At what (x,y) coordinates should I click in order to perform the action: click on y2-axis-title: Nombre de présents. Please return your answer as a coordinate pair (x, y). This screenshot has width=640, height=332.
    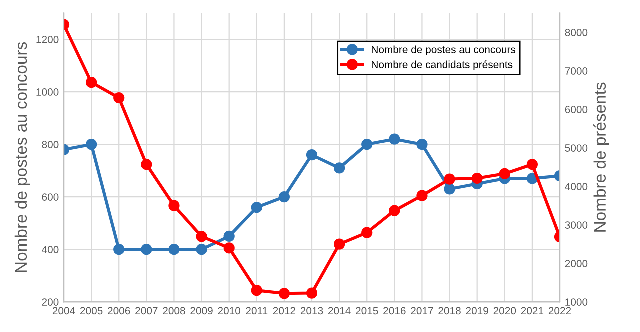
    Looking at the image, I should click on (602, 157).